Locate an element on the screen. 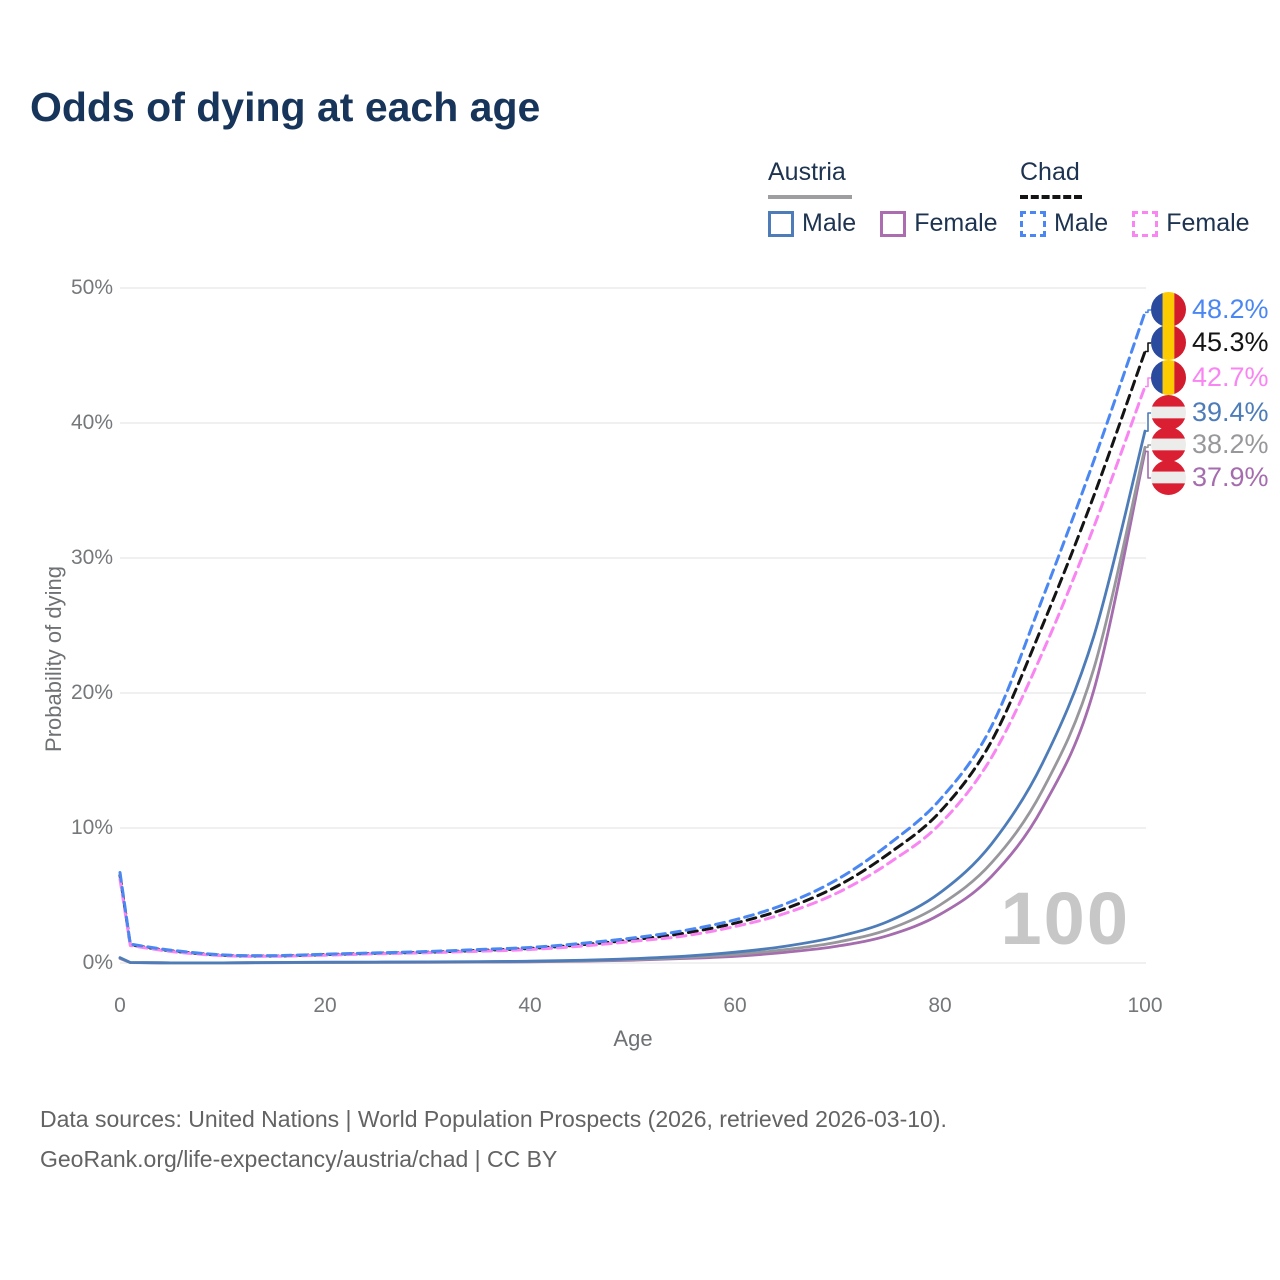 The height and width of the screenshot is (1280, 1280). legend-group-austria: Austria Male Female is located at coordinates (883, 198).